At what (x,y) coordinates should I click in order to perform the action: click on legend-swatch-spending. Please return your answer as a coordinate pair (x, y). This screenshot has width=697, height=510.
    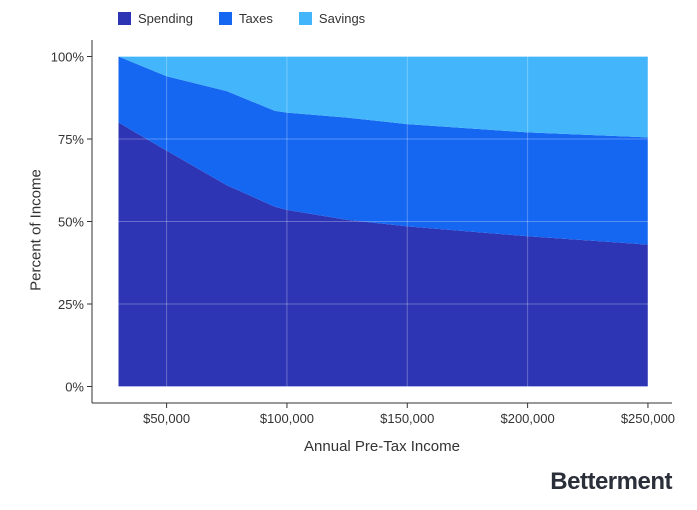
    Looking at the image, I should click on (124, 18).